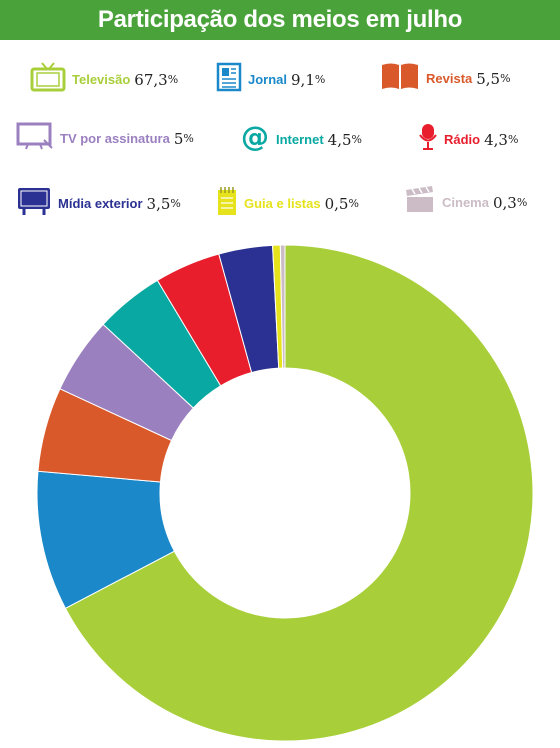 Image resolution: width=560 pixels, height=748 pixels. Describe the element at coordinates (158, 203) in the screenshot. I see `legend-value: 3,5` at that location.